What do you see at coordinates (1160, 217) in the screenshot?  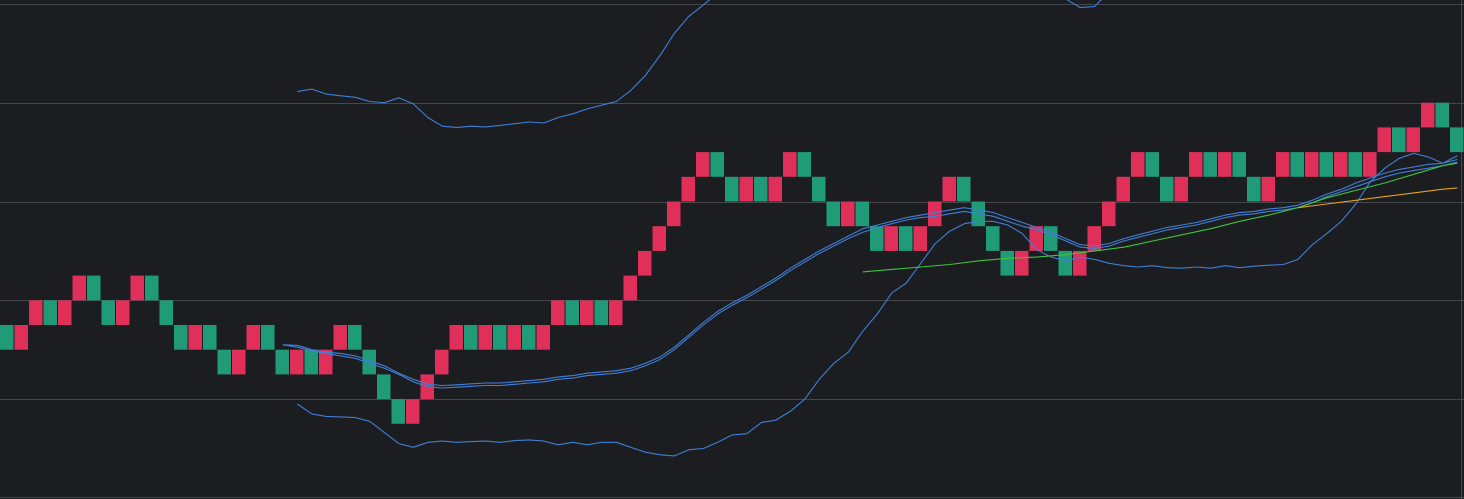 I see `green-ma-line` at bounding box center [1160, 217].